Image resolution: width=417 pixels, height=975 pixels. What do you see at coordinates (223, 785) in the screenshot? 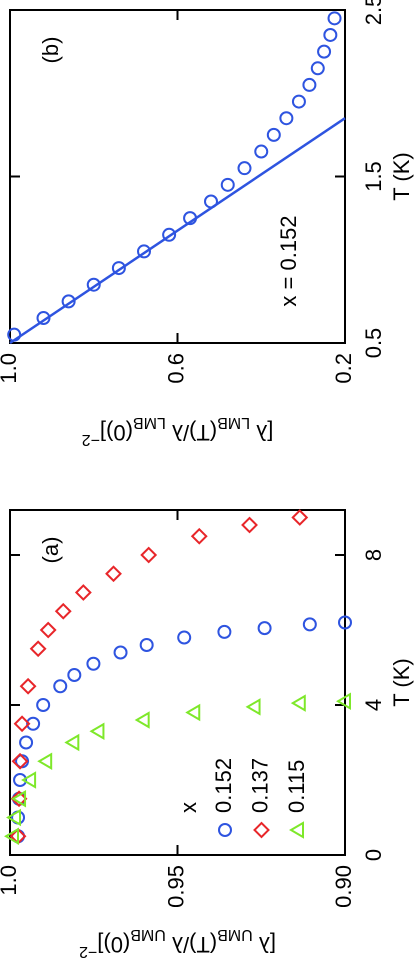
I see `legend-label: 0.152` at bounding box center [223, 785].